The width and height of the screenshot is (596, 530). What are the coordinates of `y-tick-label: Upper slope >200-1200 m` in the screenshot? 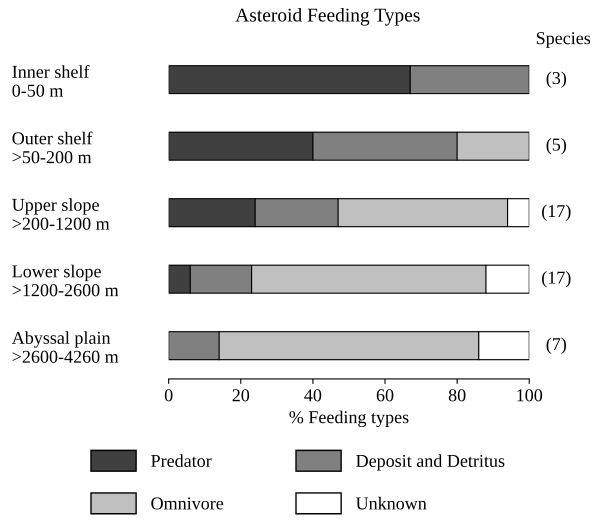 It's located at (61, 214).